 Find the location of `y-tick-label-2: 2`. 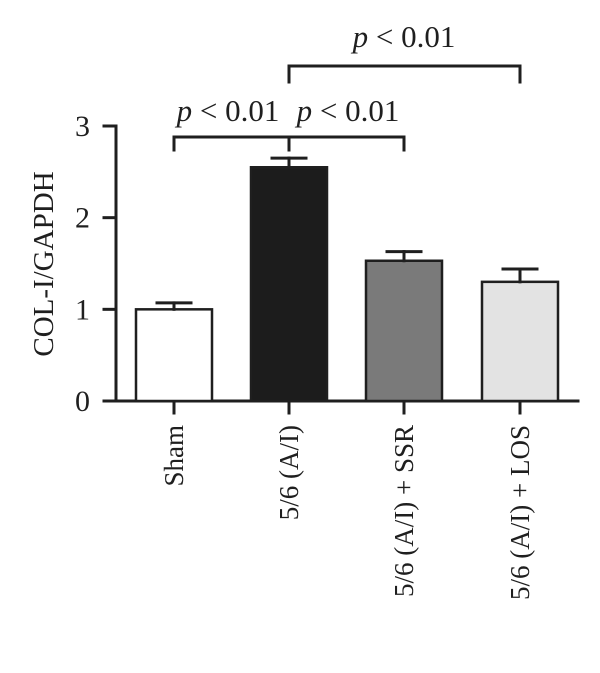

y-tick-label-2: 2 is located at coordinates (82, 218).